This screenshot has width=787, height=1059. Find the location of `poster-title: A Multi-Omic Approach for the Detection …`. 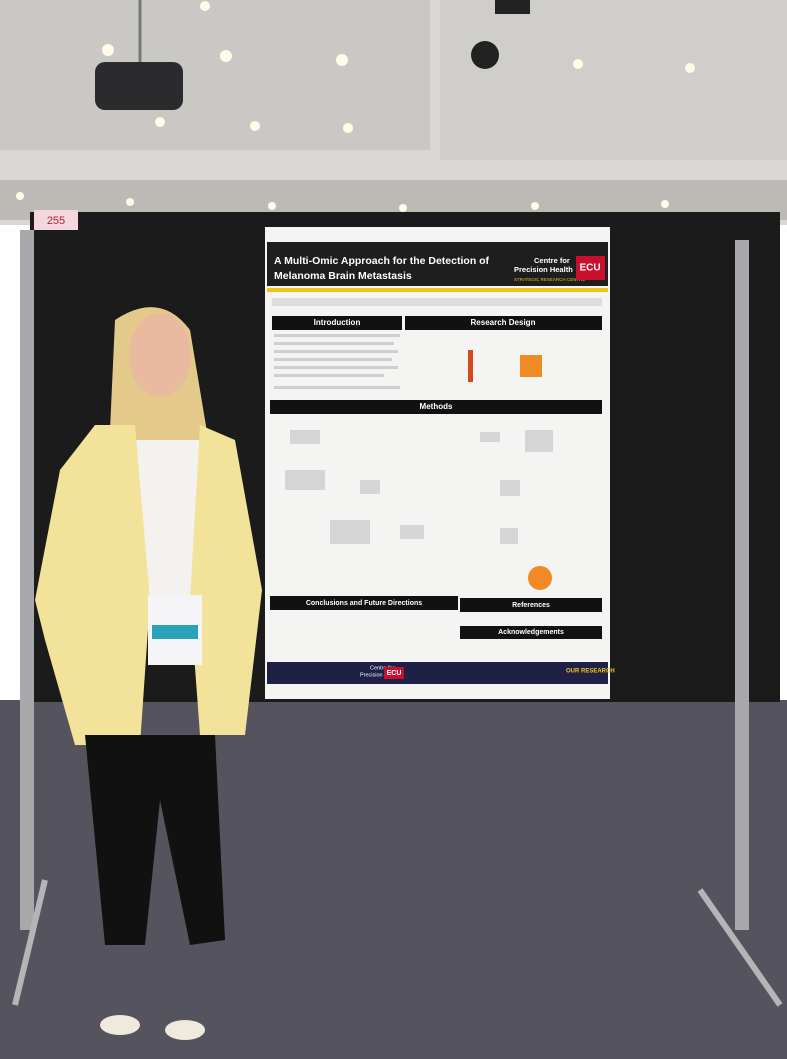

poster-title: A Multi-Omic Approach for the Detection … is located at coordinates (382, 261).